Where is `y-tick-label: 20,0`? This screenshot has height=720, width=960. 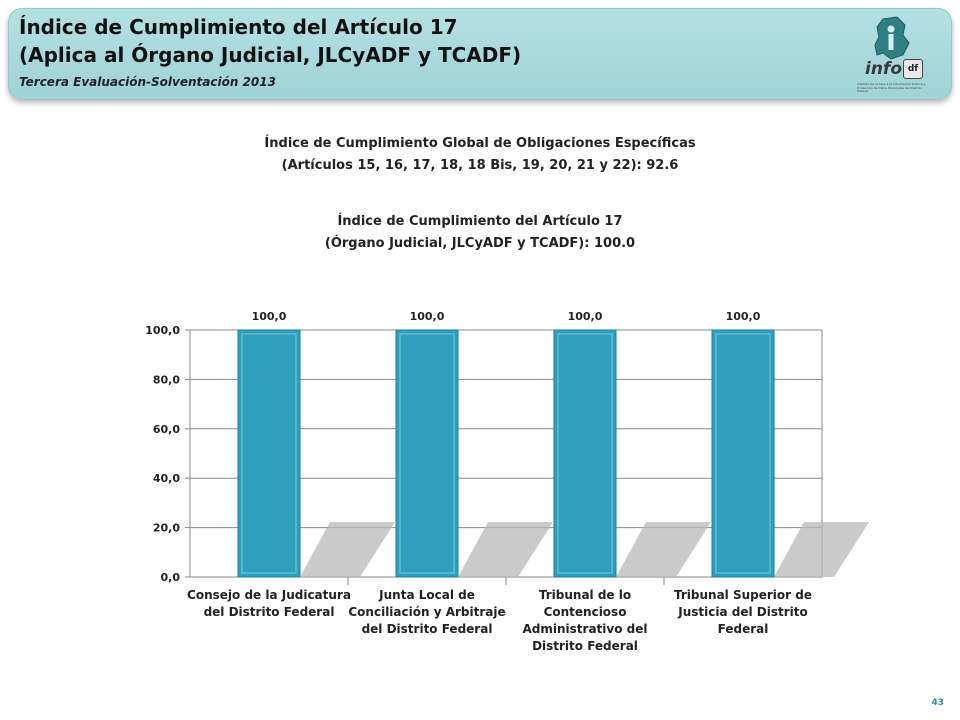 y-tick-label: 20,0 is located at coordinates (166, 528).